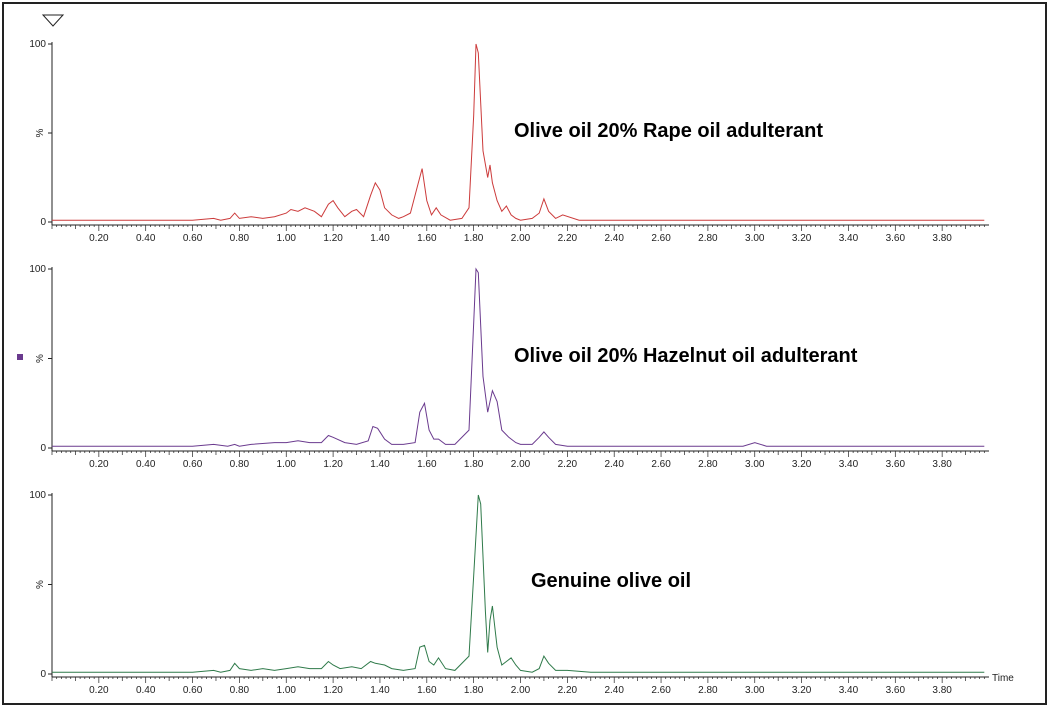 The height and width of the screenshot is (710, 1052). What do you see at coordinates (611, 581) in the screenshot?
I see `panel-annotation: Genuine olive oil` at bounding box center [611, 581].